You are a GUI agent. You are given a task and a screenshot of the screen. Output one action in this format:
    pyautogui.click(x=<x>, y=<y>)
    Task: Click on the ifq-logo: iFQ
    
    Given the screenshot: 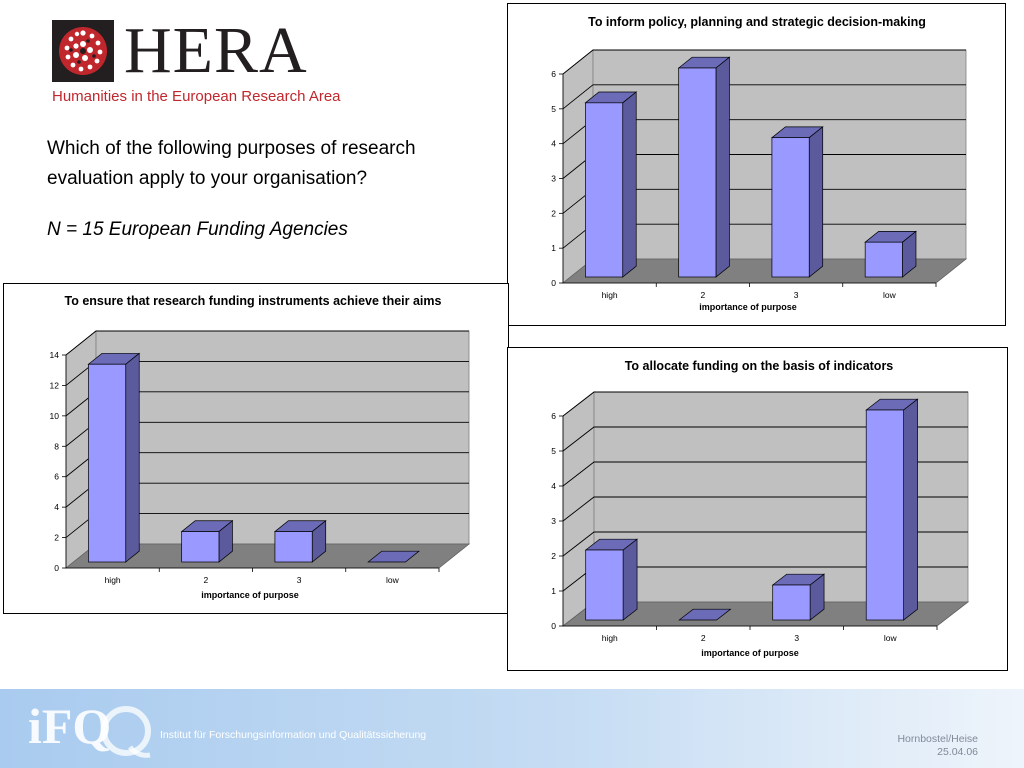 What is the action you would take?
    pyautogui.click(x=92, y=729)
    